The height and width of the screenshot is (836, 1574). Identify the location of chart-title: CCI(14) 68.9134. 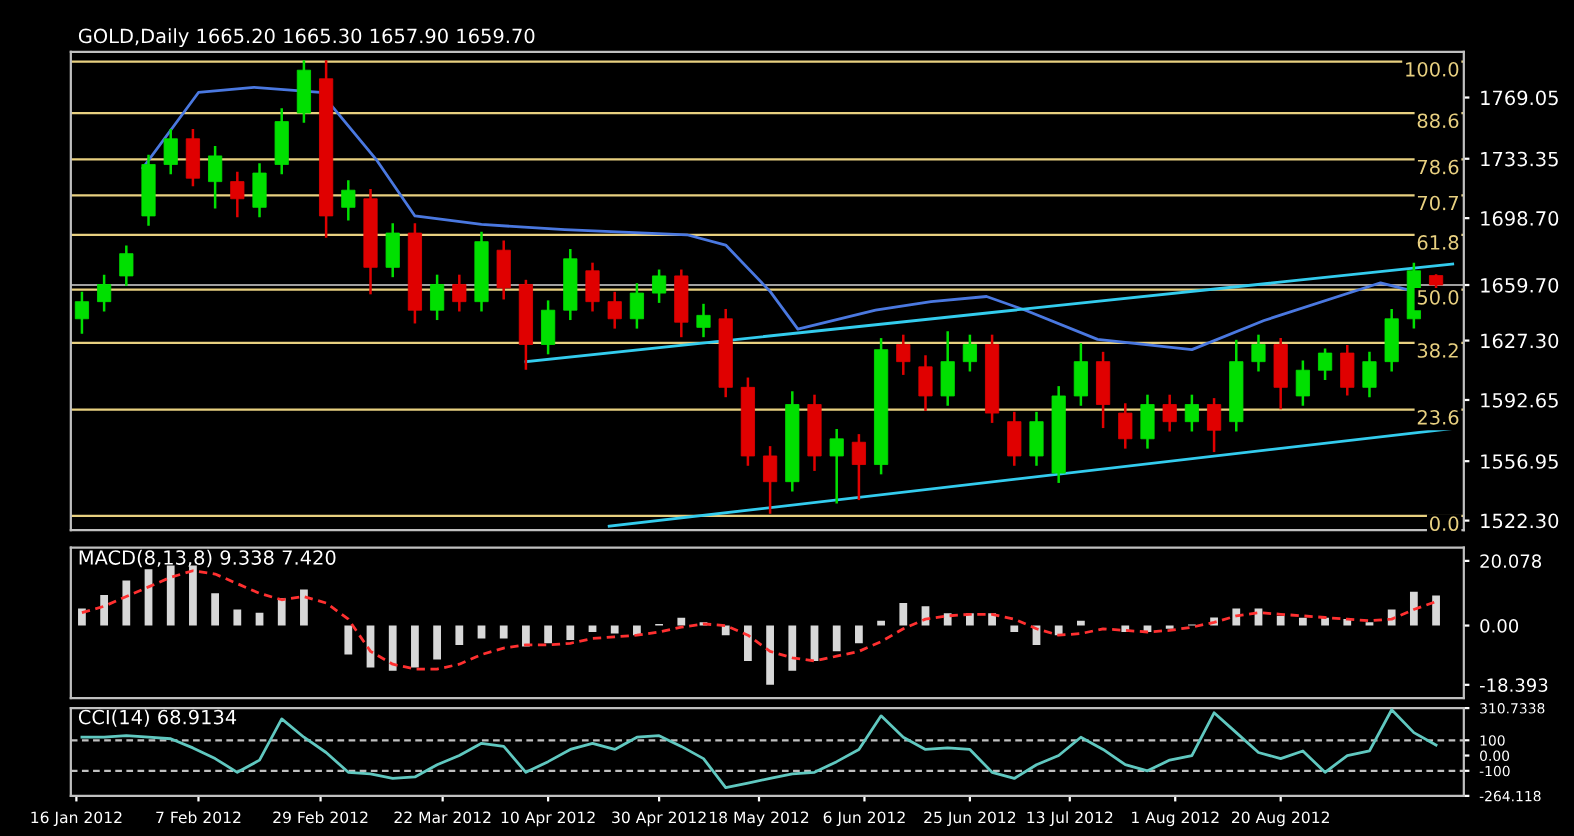
(157, 718).